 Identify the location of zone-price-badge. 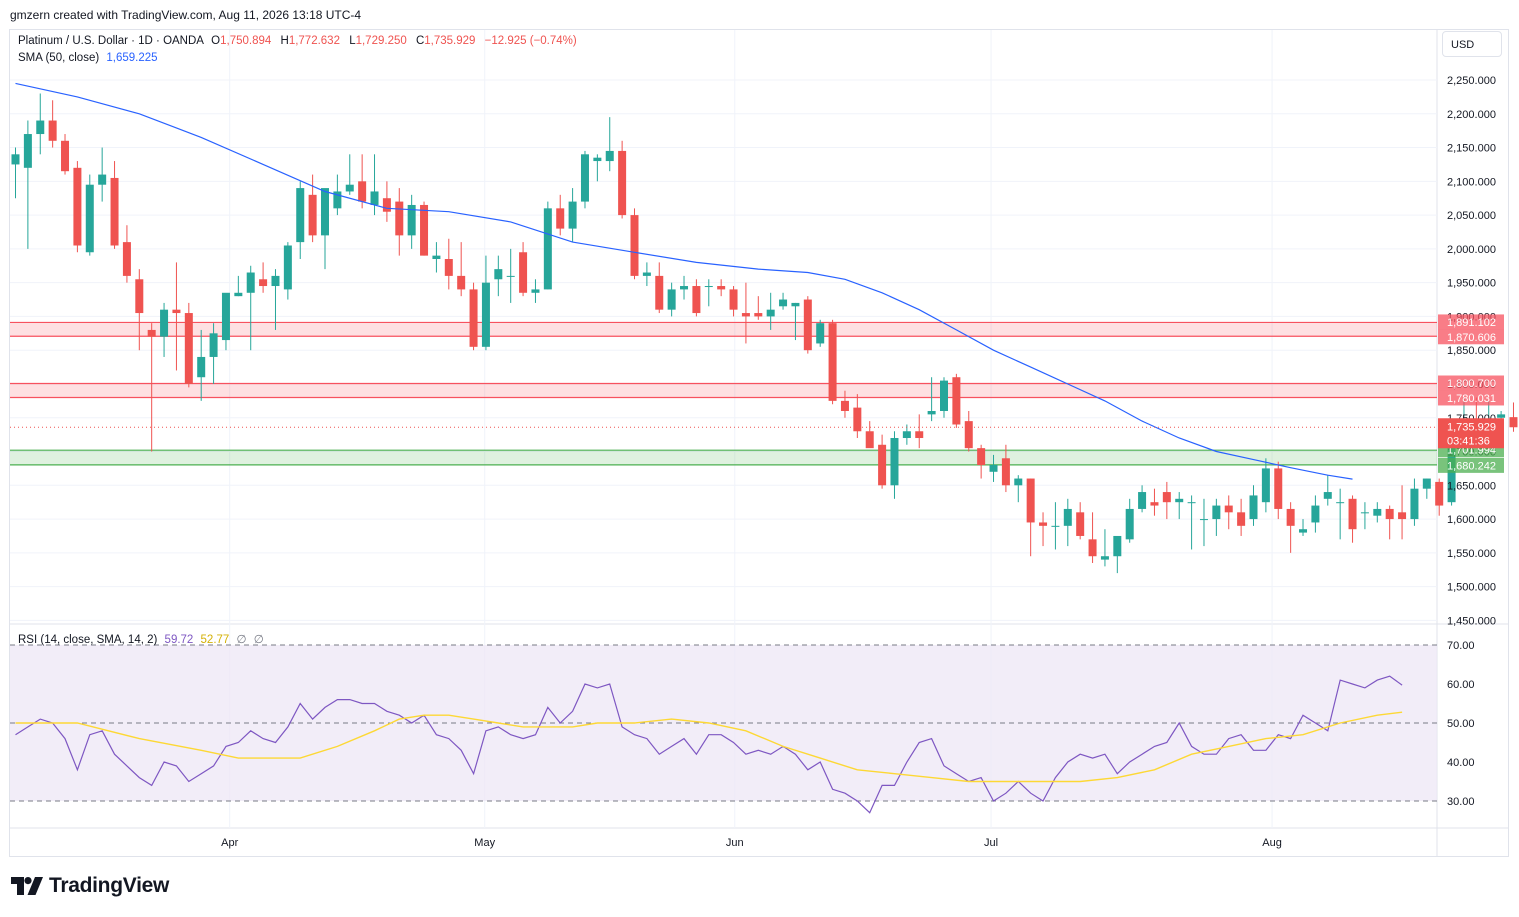
(1471, 383).